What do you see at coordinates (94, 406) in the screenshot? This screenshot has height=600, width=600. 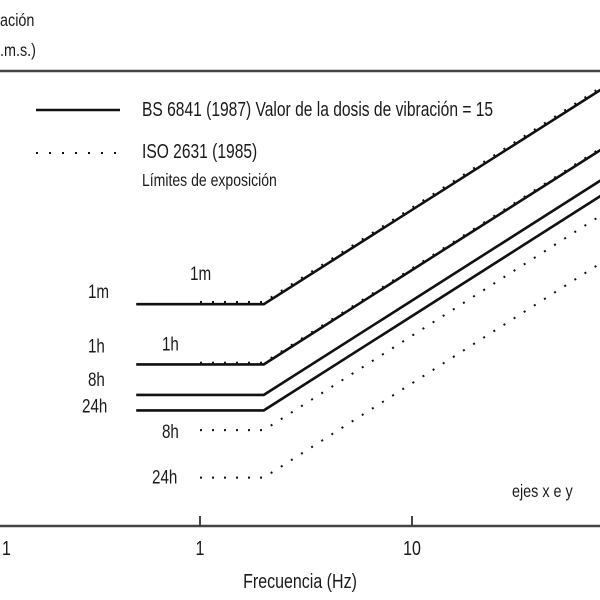 I see `series-label-bs6841-24h: 24h` at bounding box center [94, 406].